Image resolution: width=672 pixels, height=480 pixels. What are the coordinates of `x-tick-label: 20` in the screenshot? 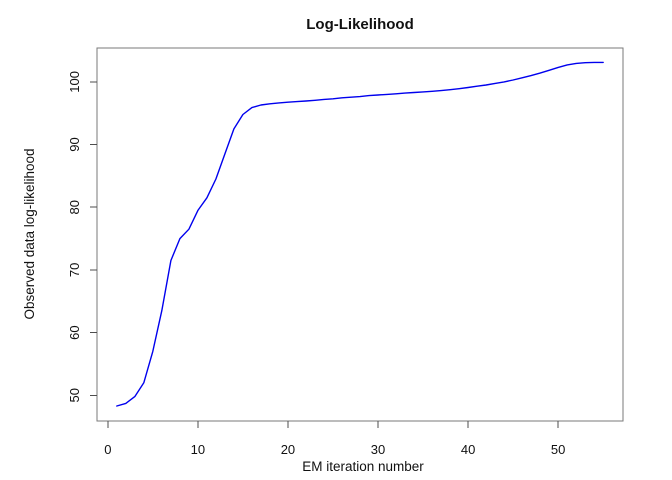 It's located at (288, 449).